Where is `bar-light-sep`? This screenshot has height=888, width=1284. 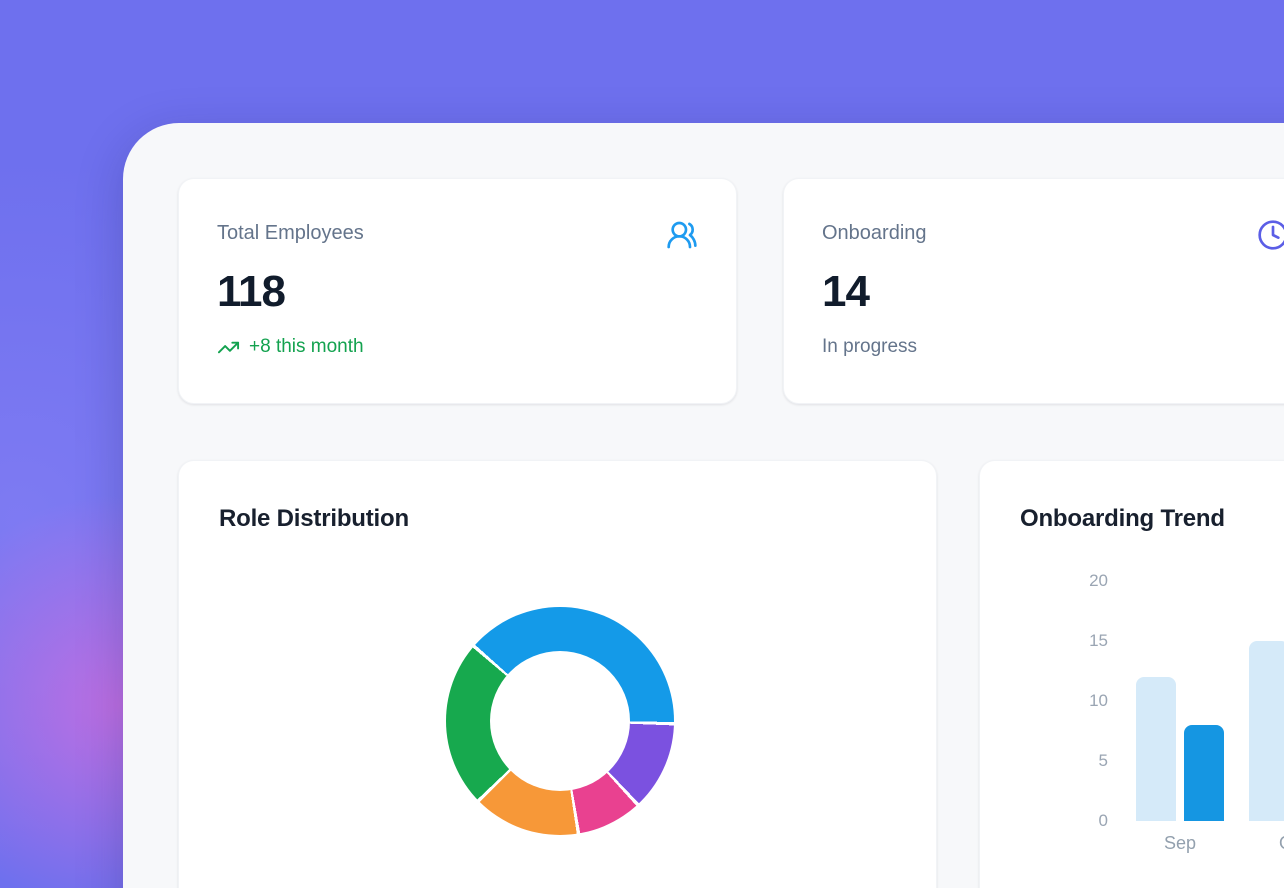
bar-light-sep is located at coordinates (1156, 749).